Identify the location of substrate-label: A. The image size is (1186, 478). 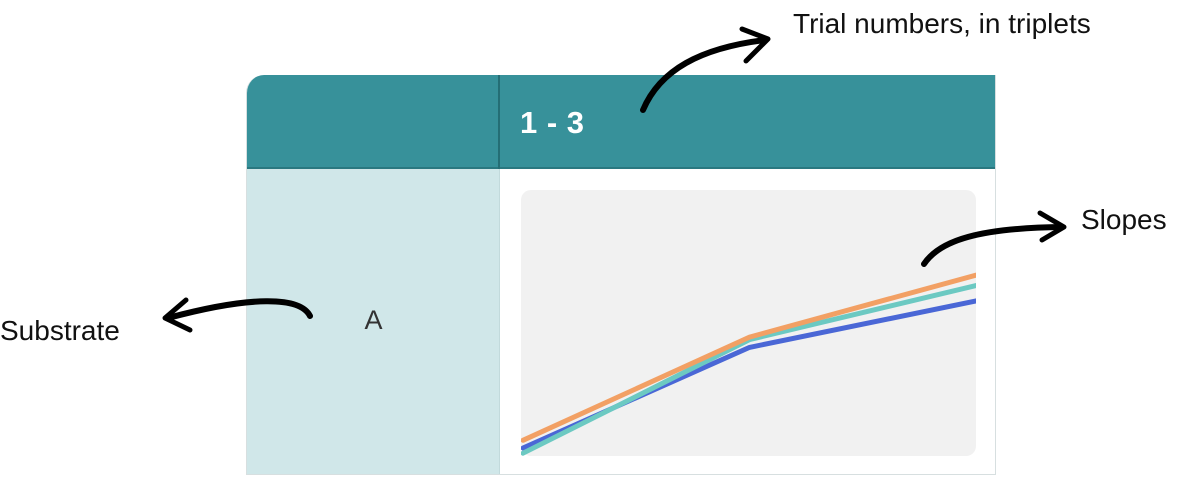
(373, 320).